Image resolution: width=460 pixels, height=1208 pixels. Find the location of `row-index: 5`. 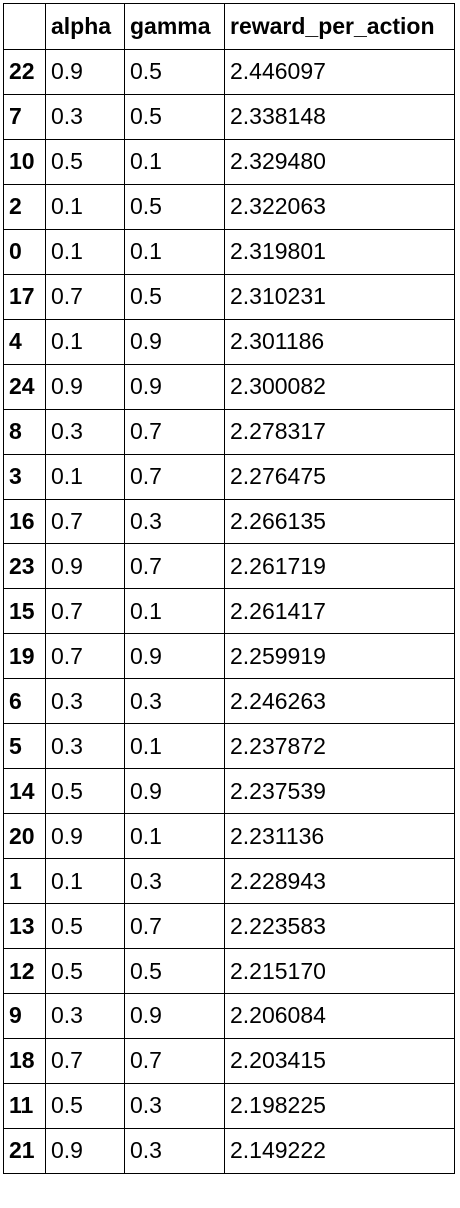

row-index: 5 is located at coordinates (24, 746).